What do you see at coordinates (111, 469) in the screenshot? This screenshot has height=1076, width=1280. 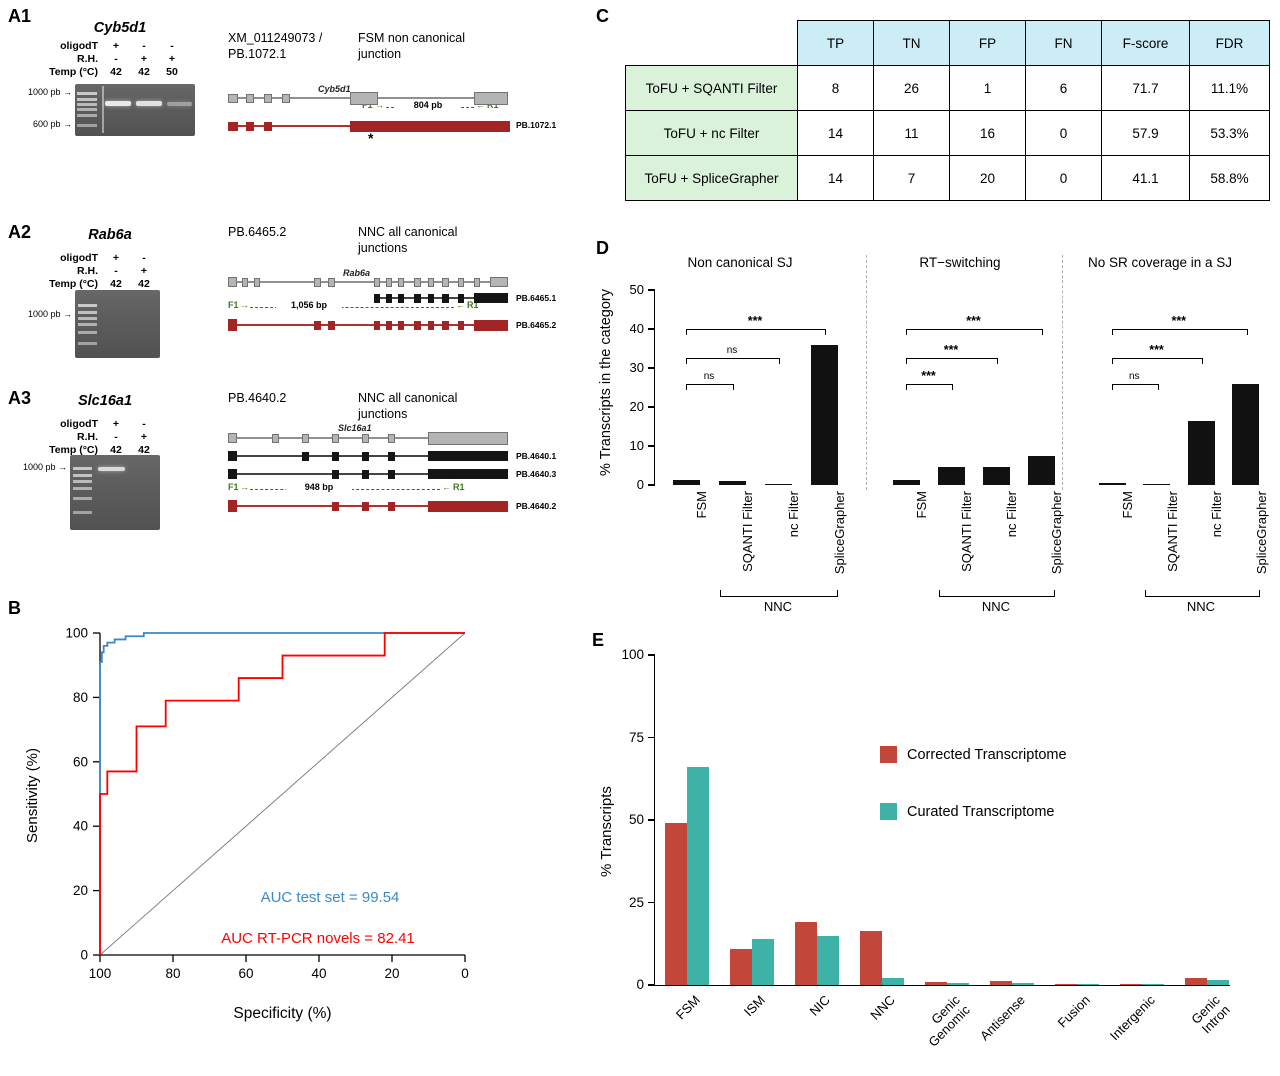 I see `gel-band` at bounding box center [111, 469].